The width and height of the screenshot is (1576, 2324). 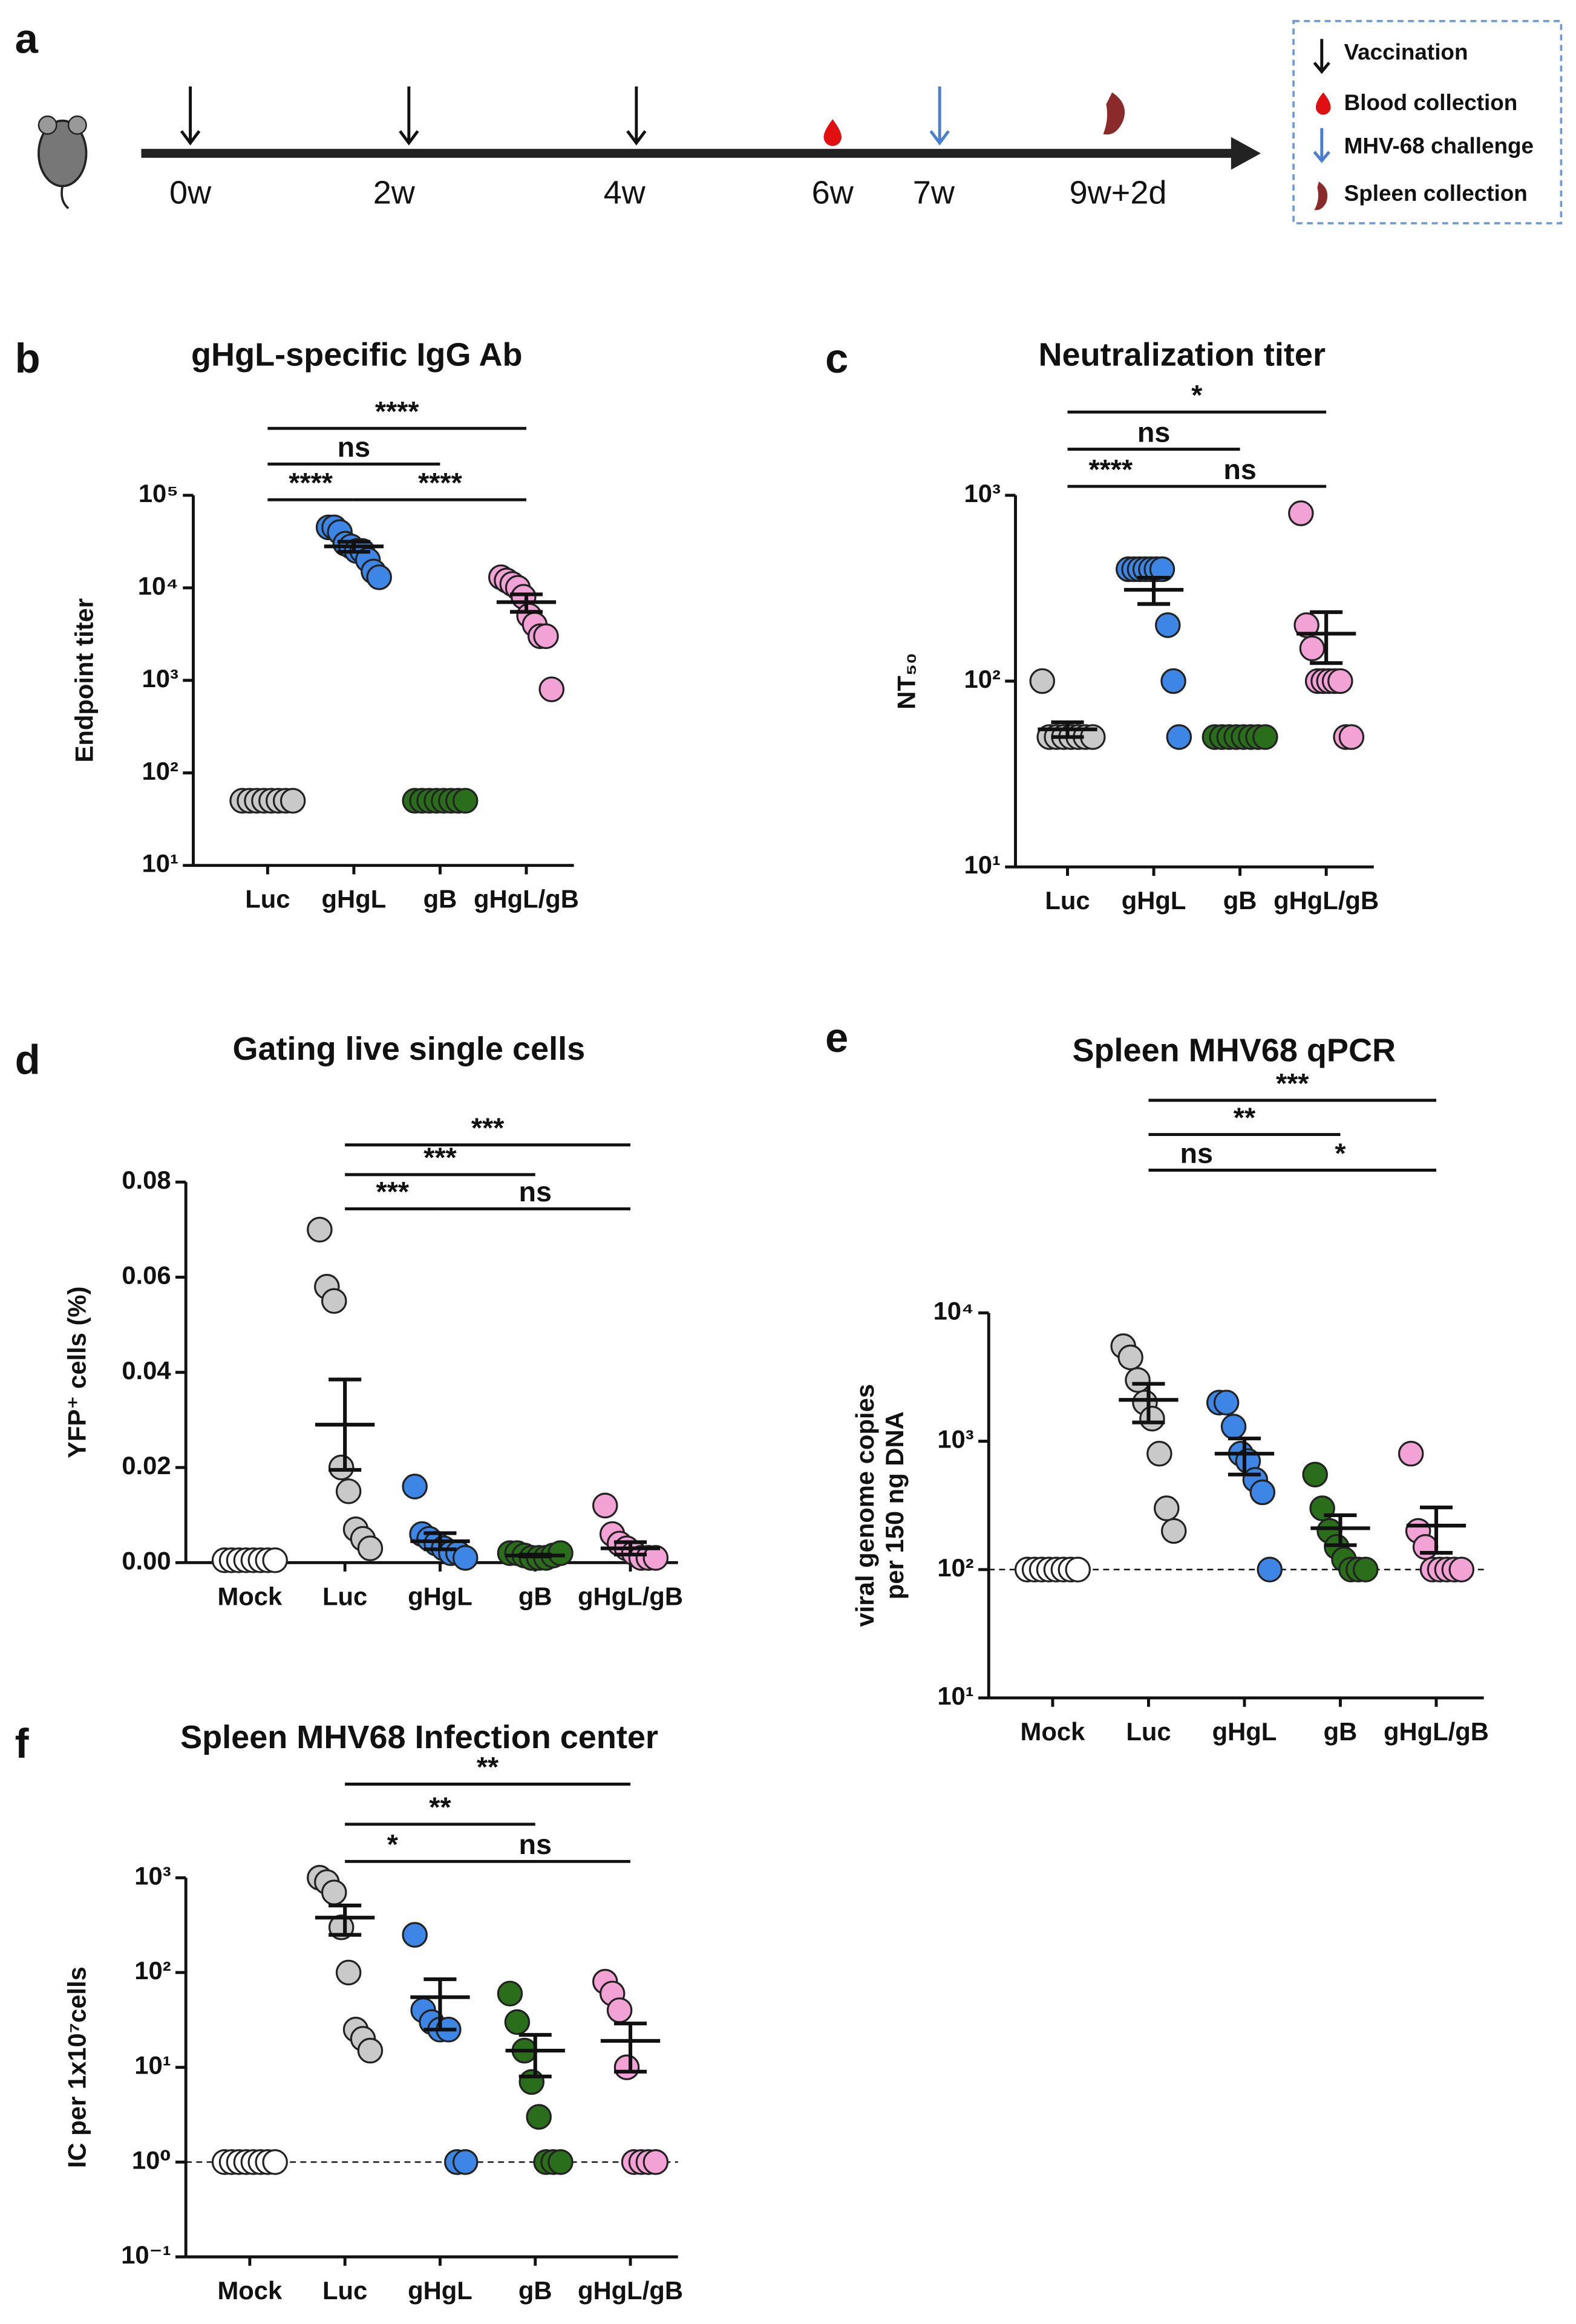 What do you see at coordinates (954, 1310) in the screenshot?
I see `y-tick-label: 10⁴` at bounding box center [954, 1310].